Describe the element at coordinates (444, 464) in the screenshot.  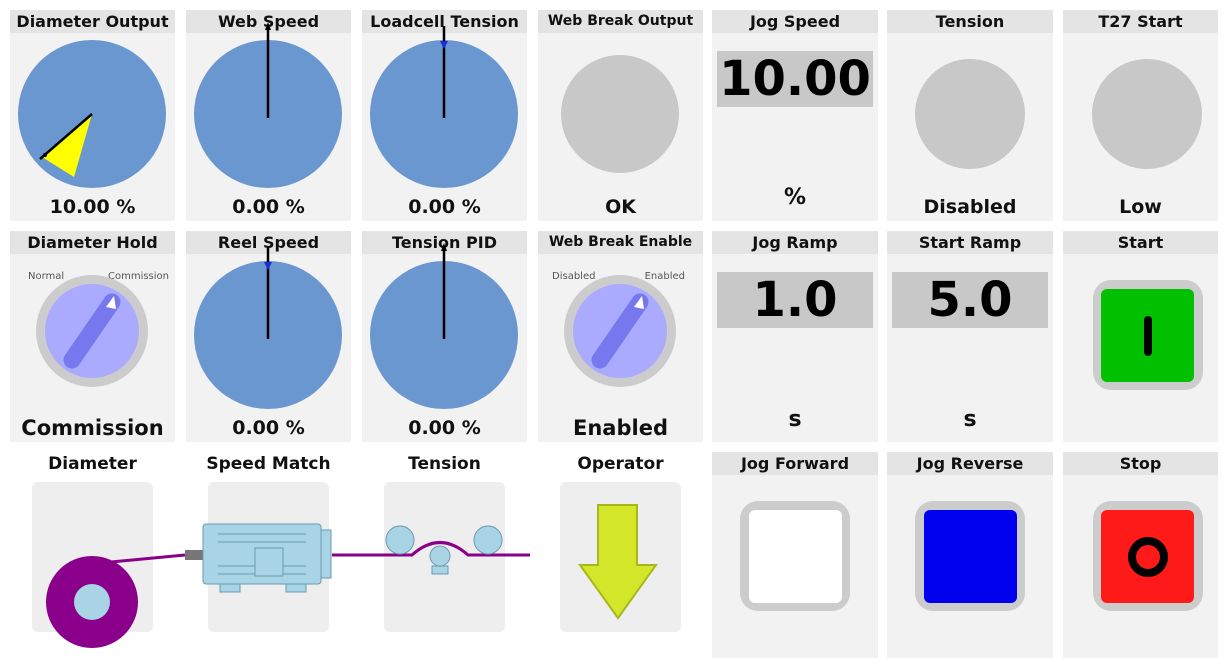
I see `tension-diagram-label: Tension` at that location.